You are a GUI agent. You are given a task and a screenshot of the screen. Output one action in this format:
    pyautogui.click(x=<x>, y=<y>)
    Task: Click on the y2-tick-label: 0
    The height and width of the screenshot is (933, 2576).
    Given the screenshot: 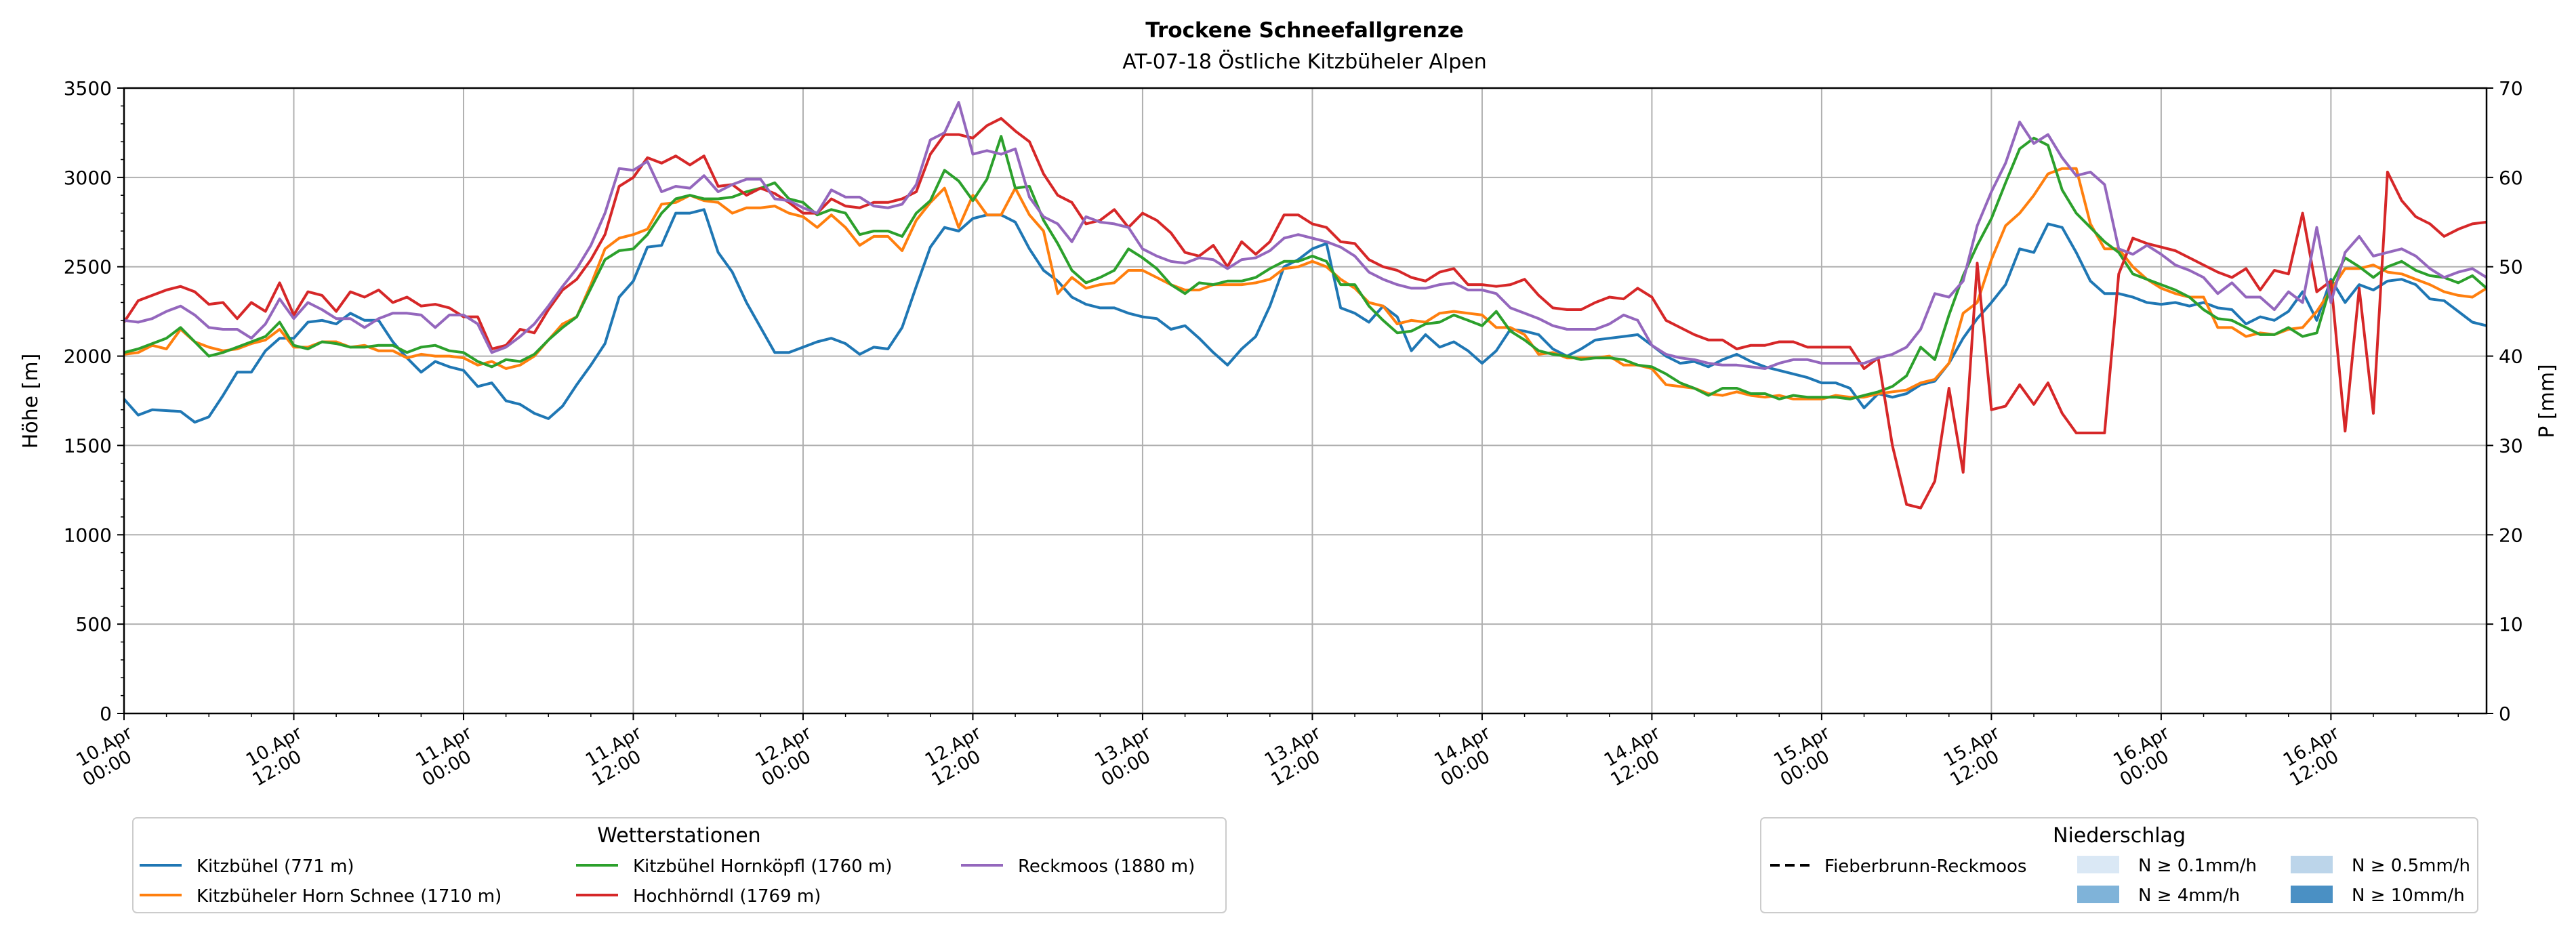 What is the action you would take?
    pyautogui.click(x=2505, y=714)
    